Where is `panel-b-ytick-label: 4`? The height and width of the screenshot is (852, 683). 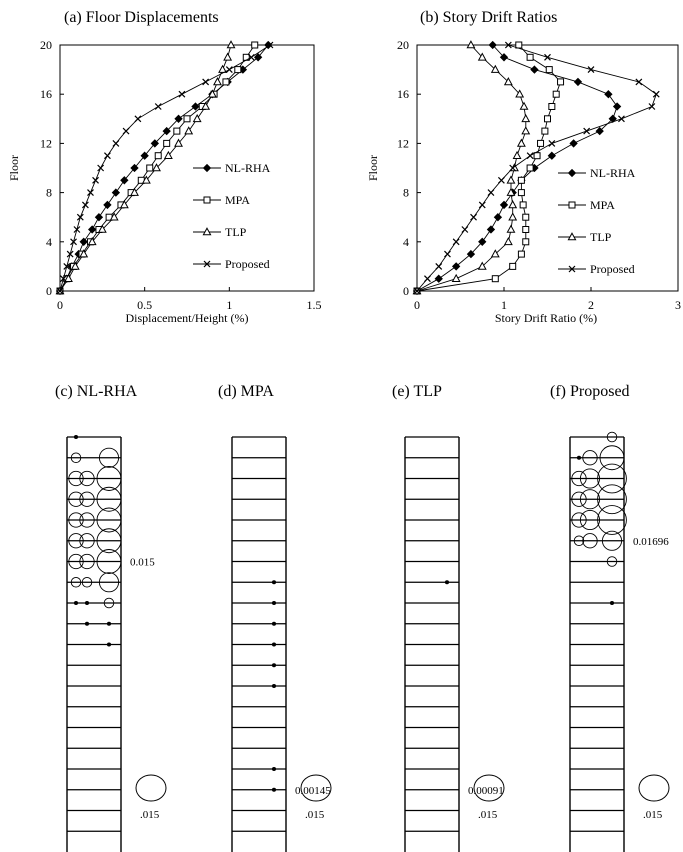 panel-b-ytick-label: 4 is located at coordinates (406, 242).